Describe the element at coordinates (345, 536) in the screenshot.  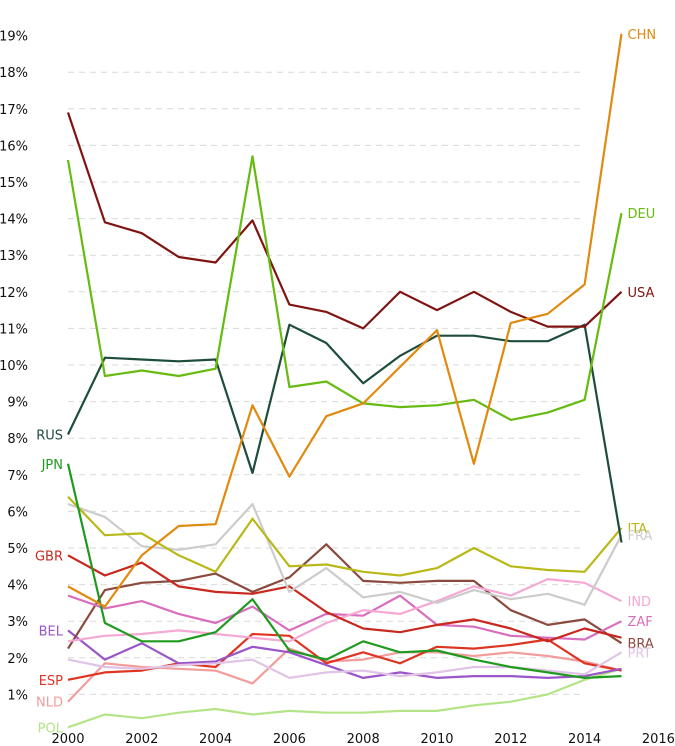
I see `series-line-ita` at that location.